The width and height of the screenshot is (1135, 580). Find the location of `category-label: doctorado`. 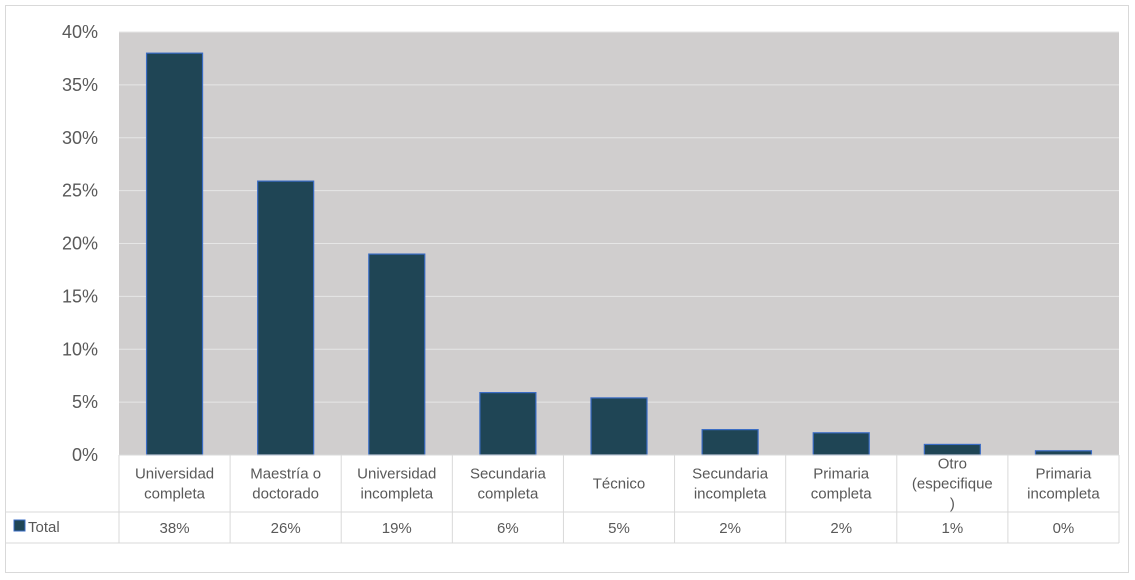

category-label: doctorado is located at coordinates (285, 494).